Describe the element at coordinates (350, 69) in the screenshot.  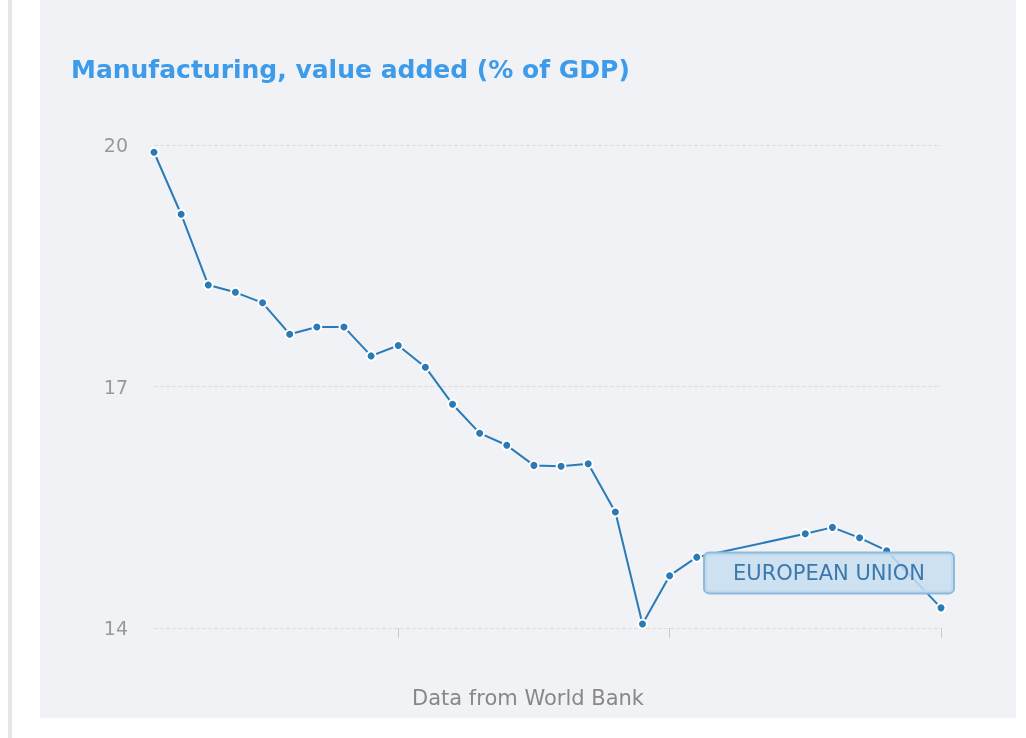
I see `chart-title: Manufacturing, value added (% of GDP)` at that location.